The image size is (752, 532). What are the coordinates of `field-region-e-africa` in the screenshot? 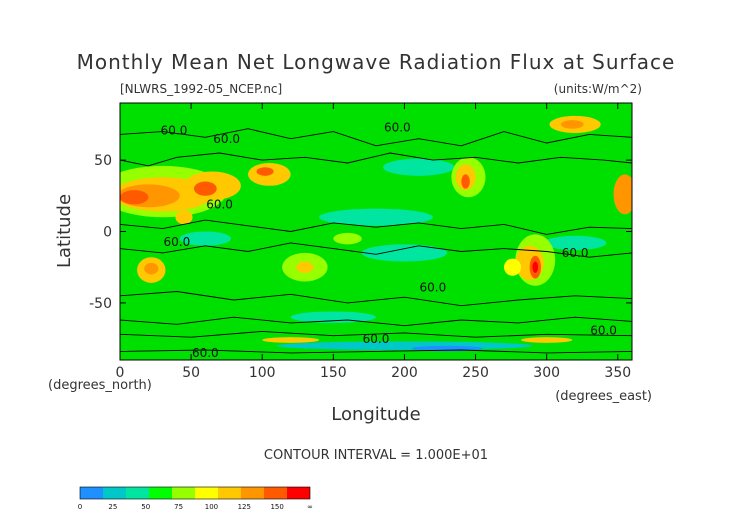 It's located at (184, 217).